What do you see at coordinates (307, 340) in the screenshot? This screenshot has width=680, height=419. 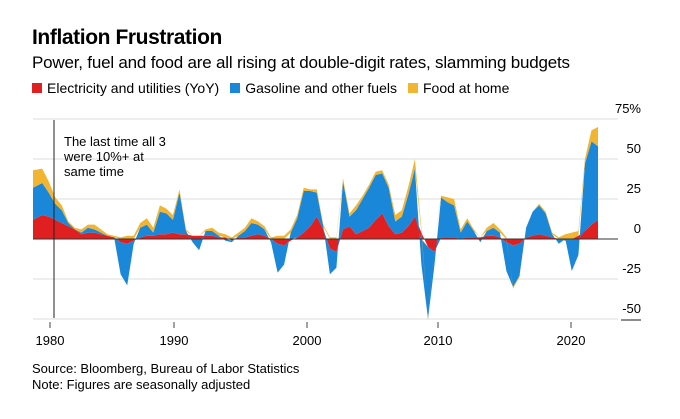 I see `x-tick-label: 2000` at bounding box center [307, 340].